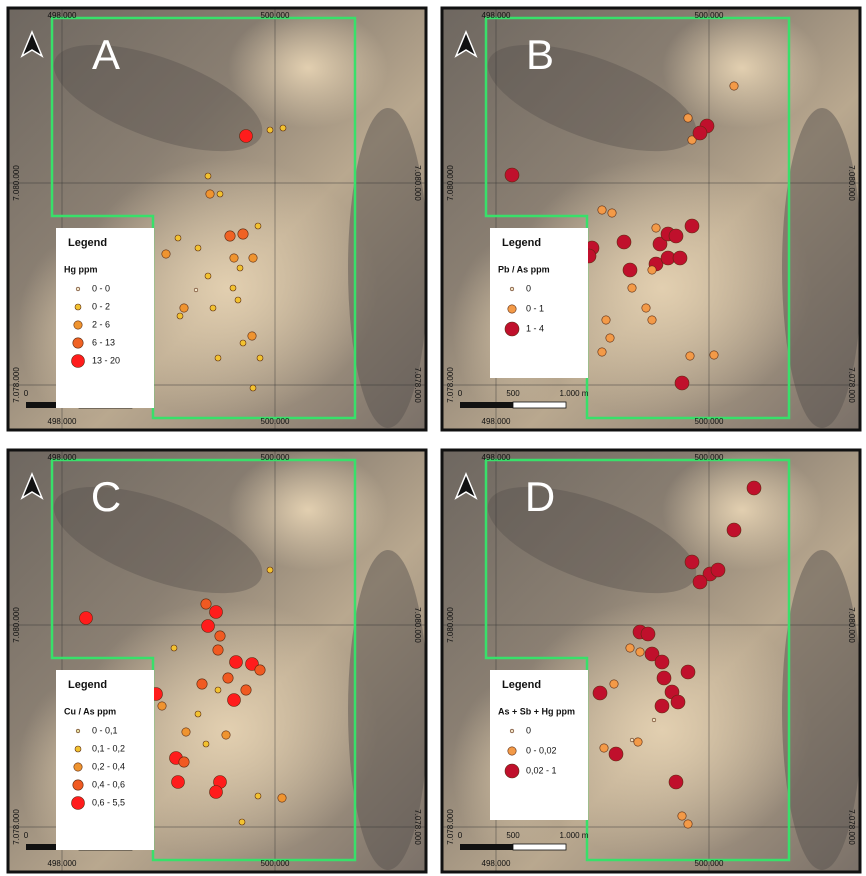  What do you see at coordinates (539, 745) in the screenshot?
I see `legend: Legend As + Sb + Hg ppm 0 0 - 0,02 0,02 - 1` at bounding box center [539, 745].